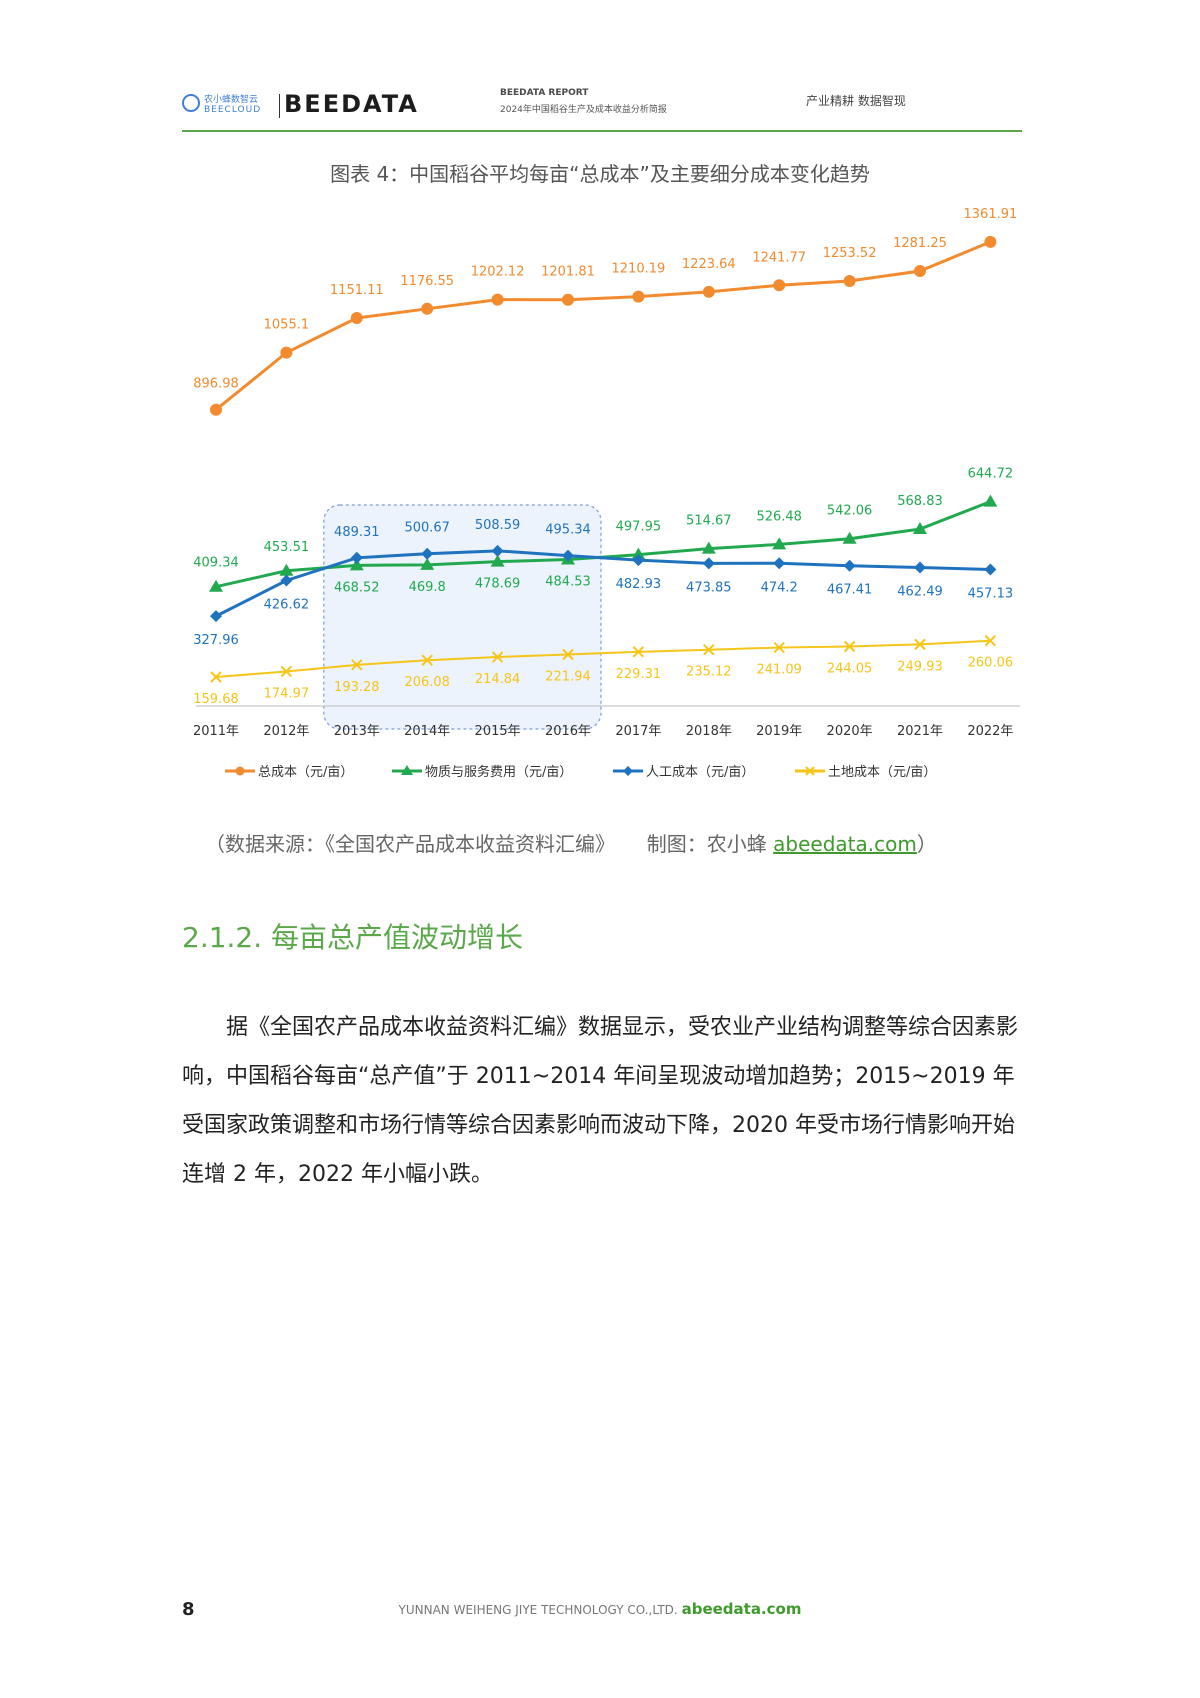 This screenshot has width=1200, height=1698. What do you see at coordinates (287, 547) in the screenshot?
I see `data-label: 453.51` at bounding box center [287, 547].